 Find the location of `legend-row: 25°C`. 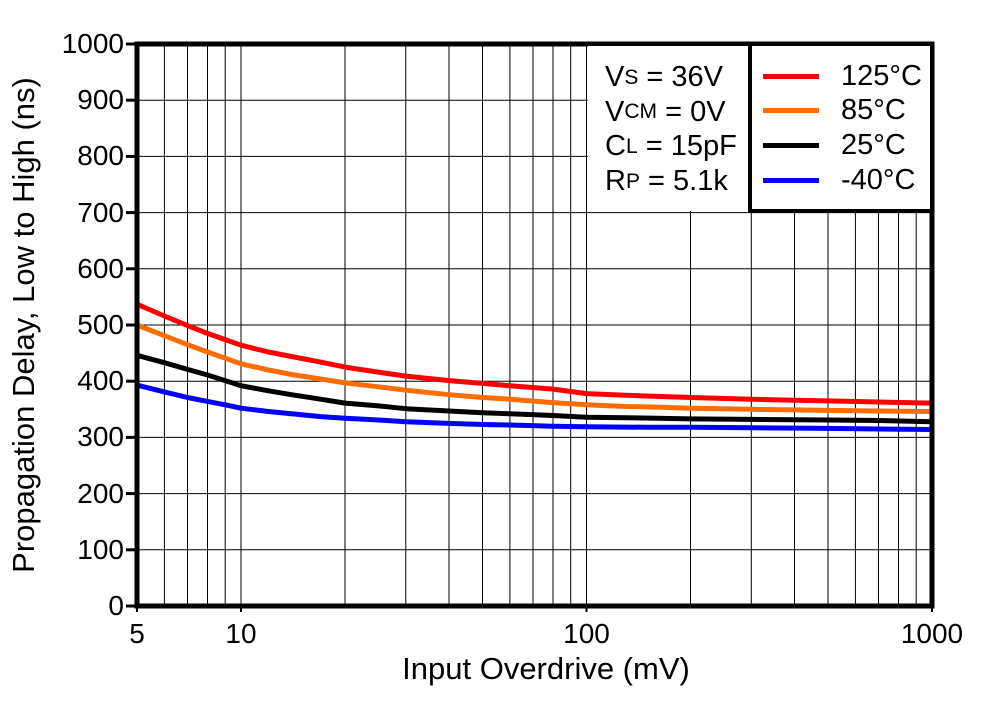

legend-row: 25°C is located at coordinates (841, 145).